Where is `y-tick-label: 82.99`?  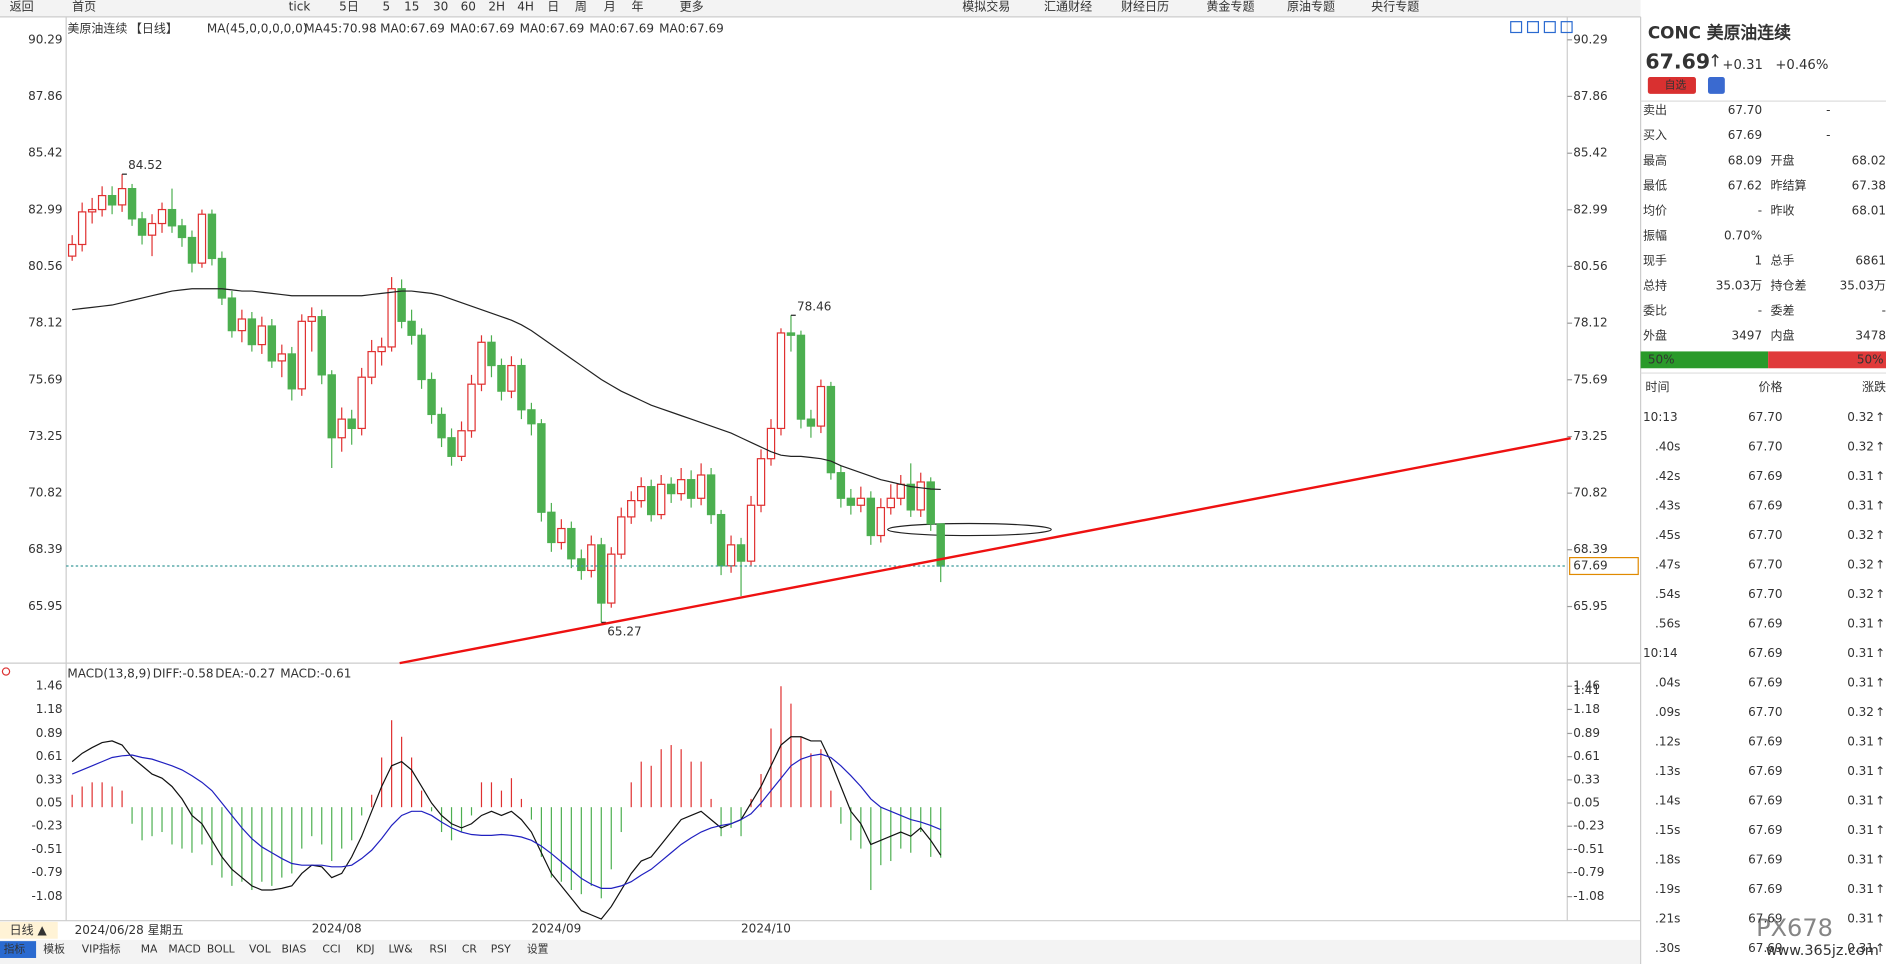
y-tick-label: 82.99 is located at coordinates (45, 209).